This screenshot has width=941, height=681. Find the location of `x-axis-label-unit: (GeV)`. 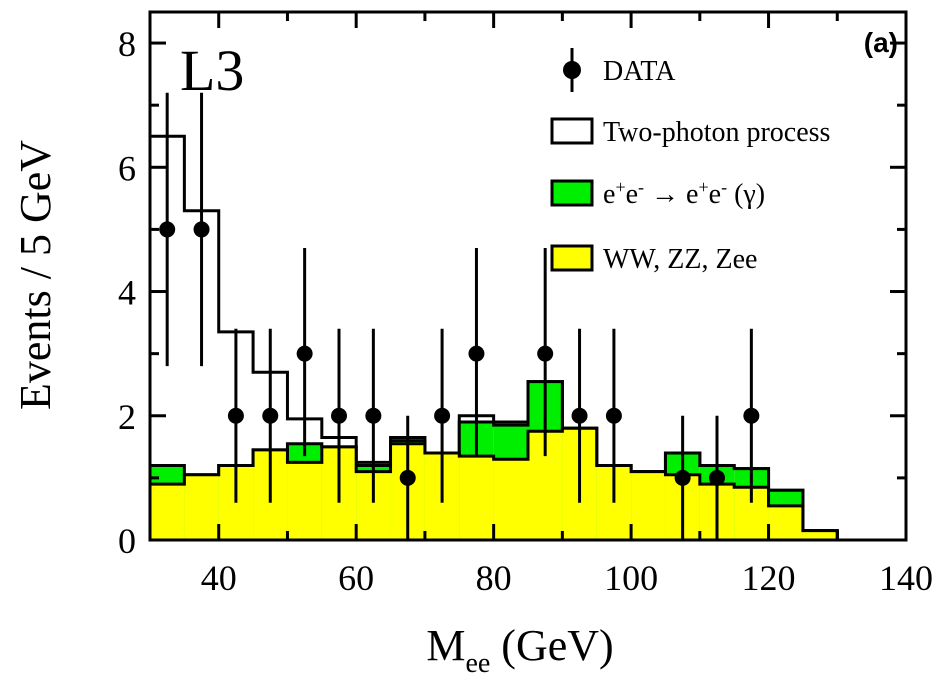

x-axis-label-unit: (GeV) is located at coordinates (551, 645).